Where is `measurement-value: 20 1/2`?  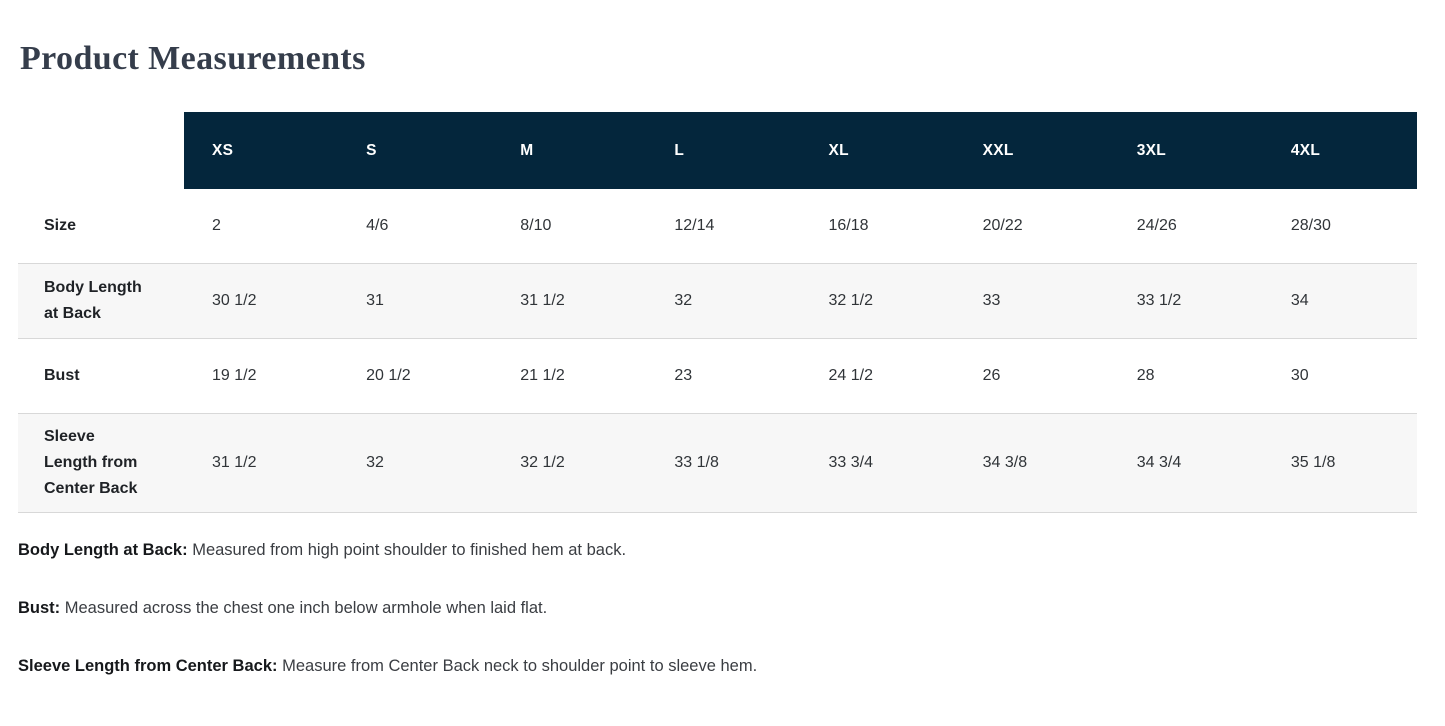
measurement-value: 20 1/2 is located at coordinates (388, 375).